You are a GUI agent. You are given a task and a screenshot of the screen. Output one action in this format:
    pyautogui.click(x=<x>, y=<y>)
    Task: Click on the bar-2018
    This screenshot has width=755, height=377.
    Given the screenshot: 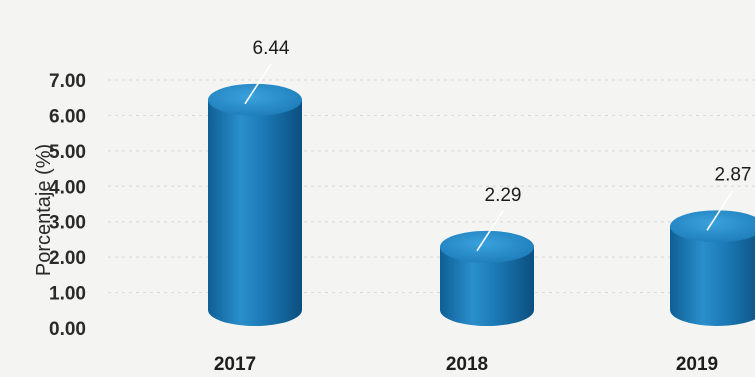 What is the action you would take?
    pyautogui.click(x=487, y=278)
    